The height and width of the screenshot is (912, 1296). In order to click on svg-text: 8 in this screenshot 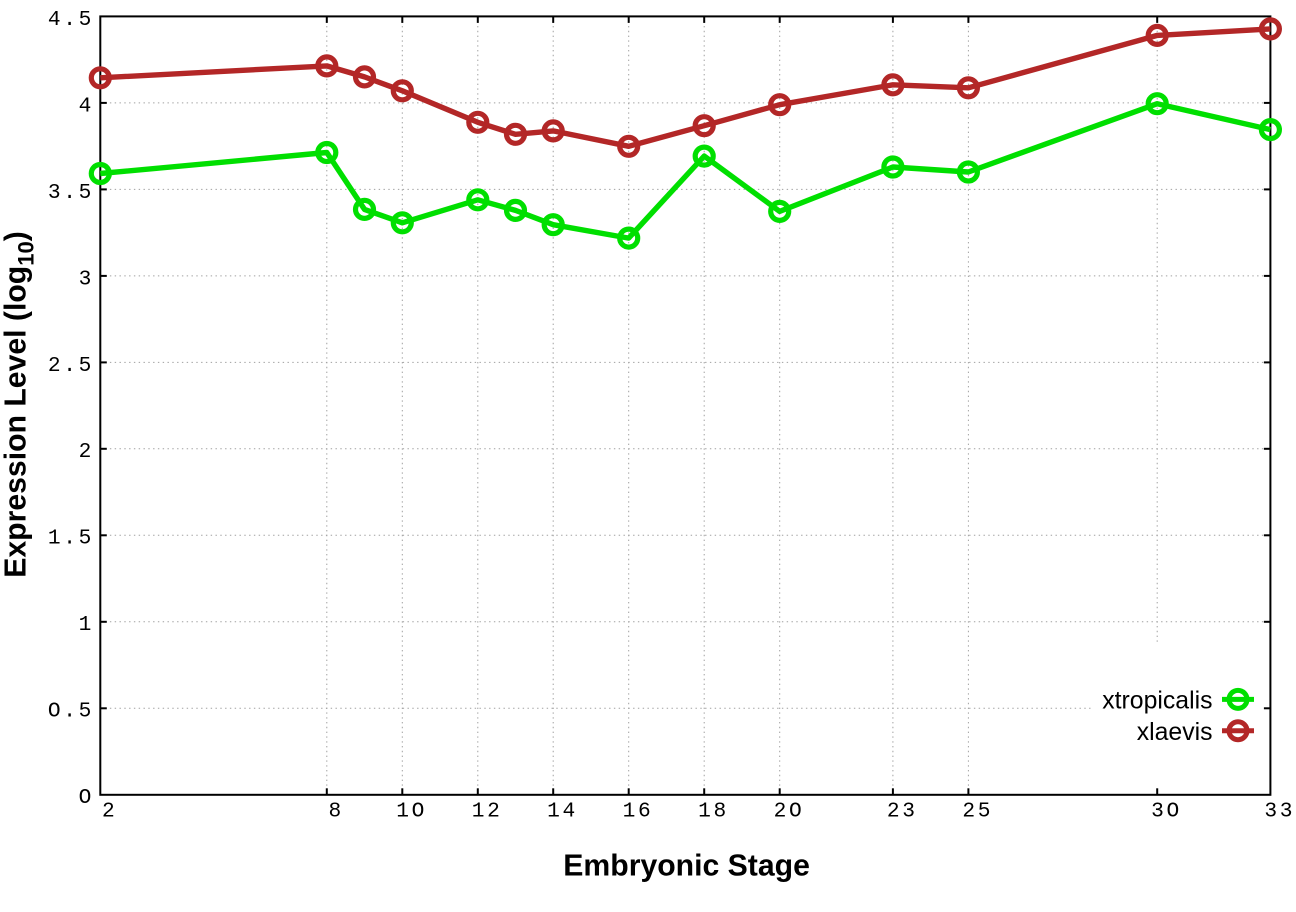, I will do `click(335, 812)`.